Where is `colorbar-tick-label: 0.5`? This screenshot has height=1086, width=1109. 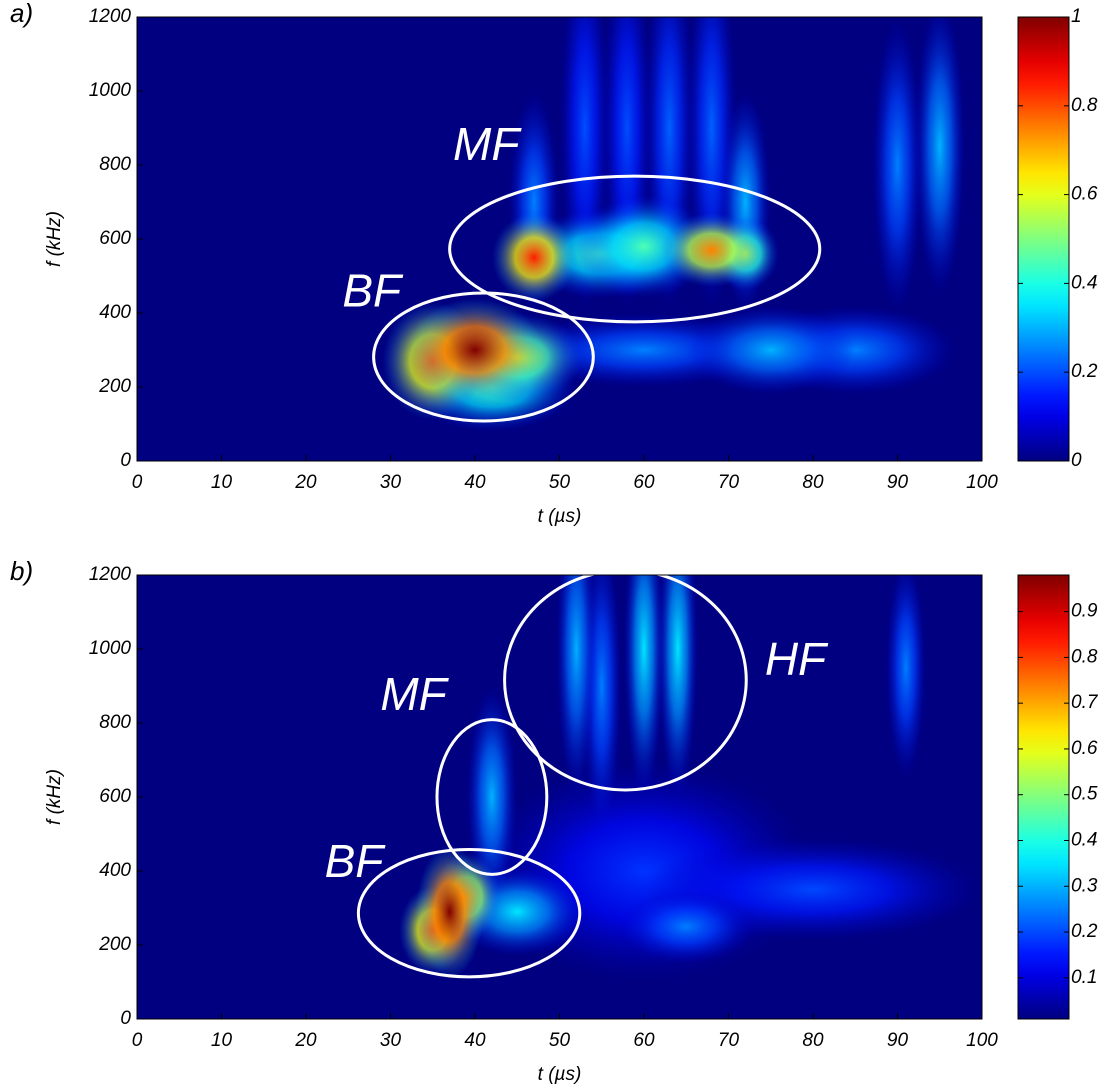
colorbar-tick-label: 0.5 is located at coordinates (1084, 794).